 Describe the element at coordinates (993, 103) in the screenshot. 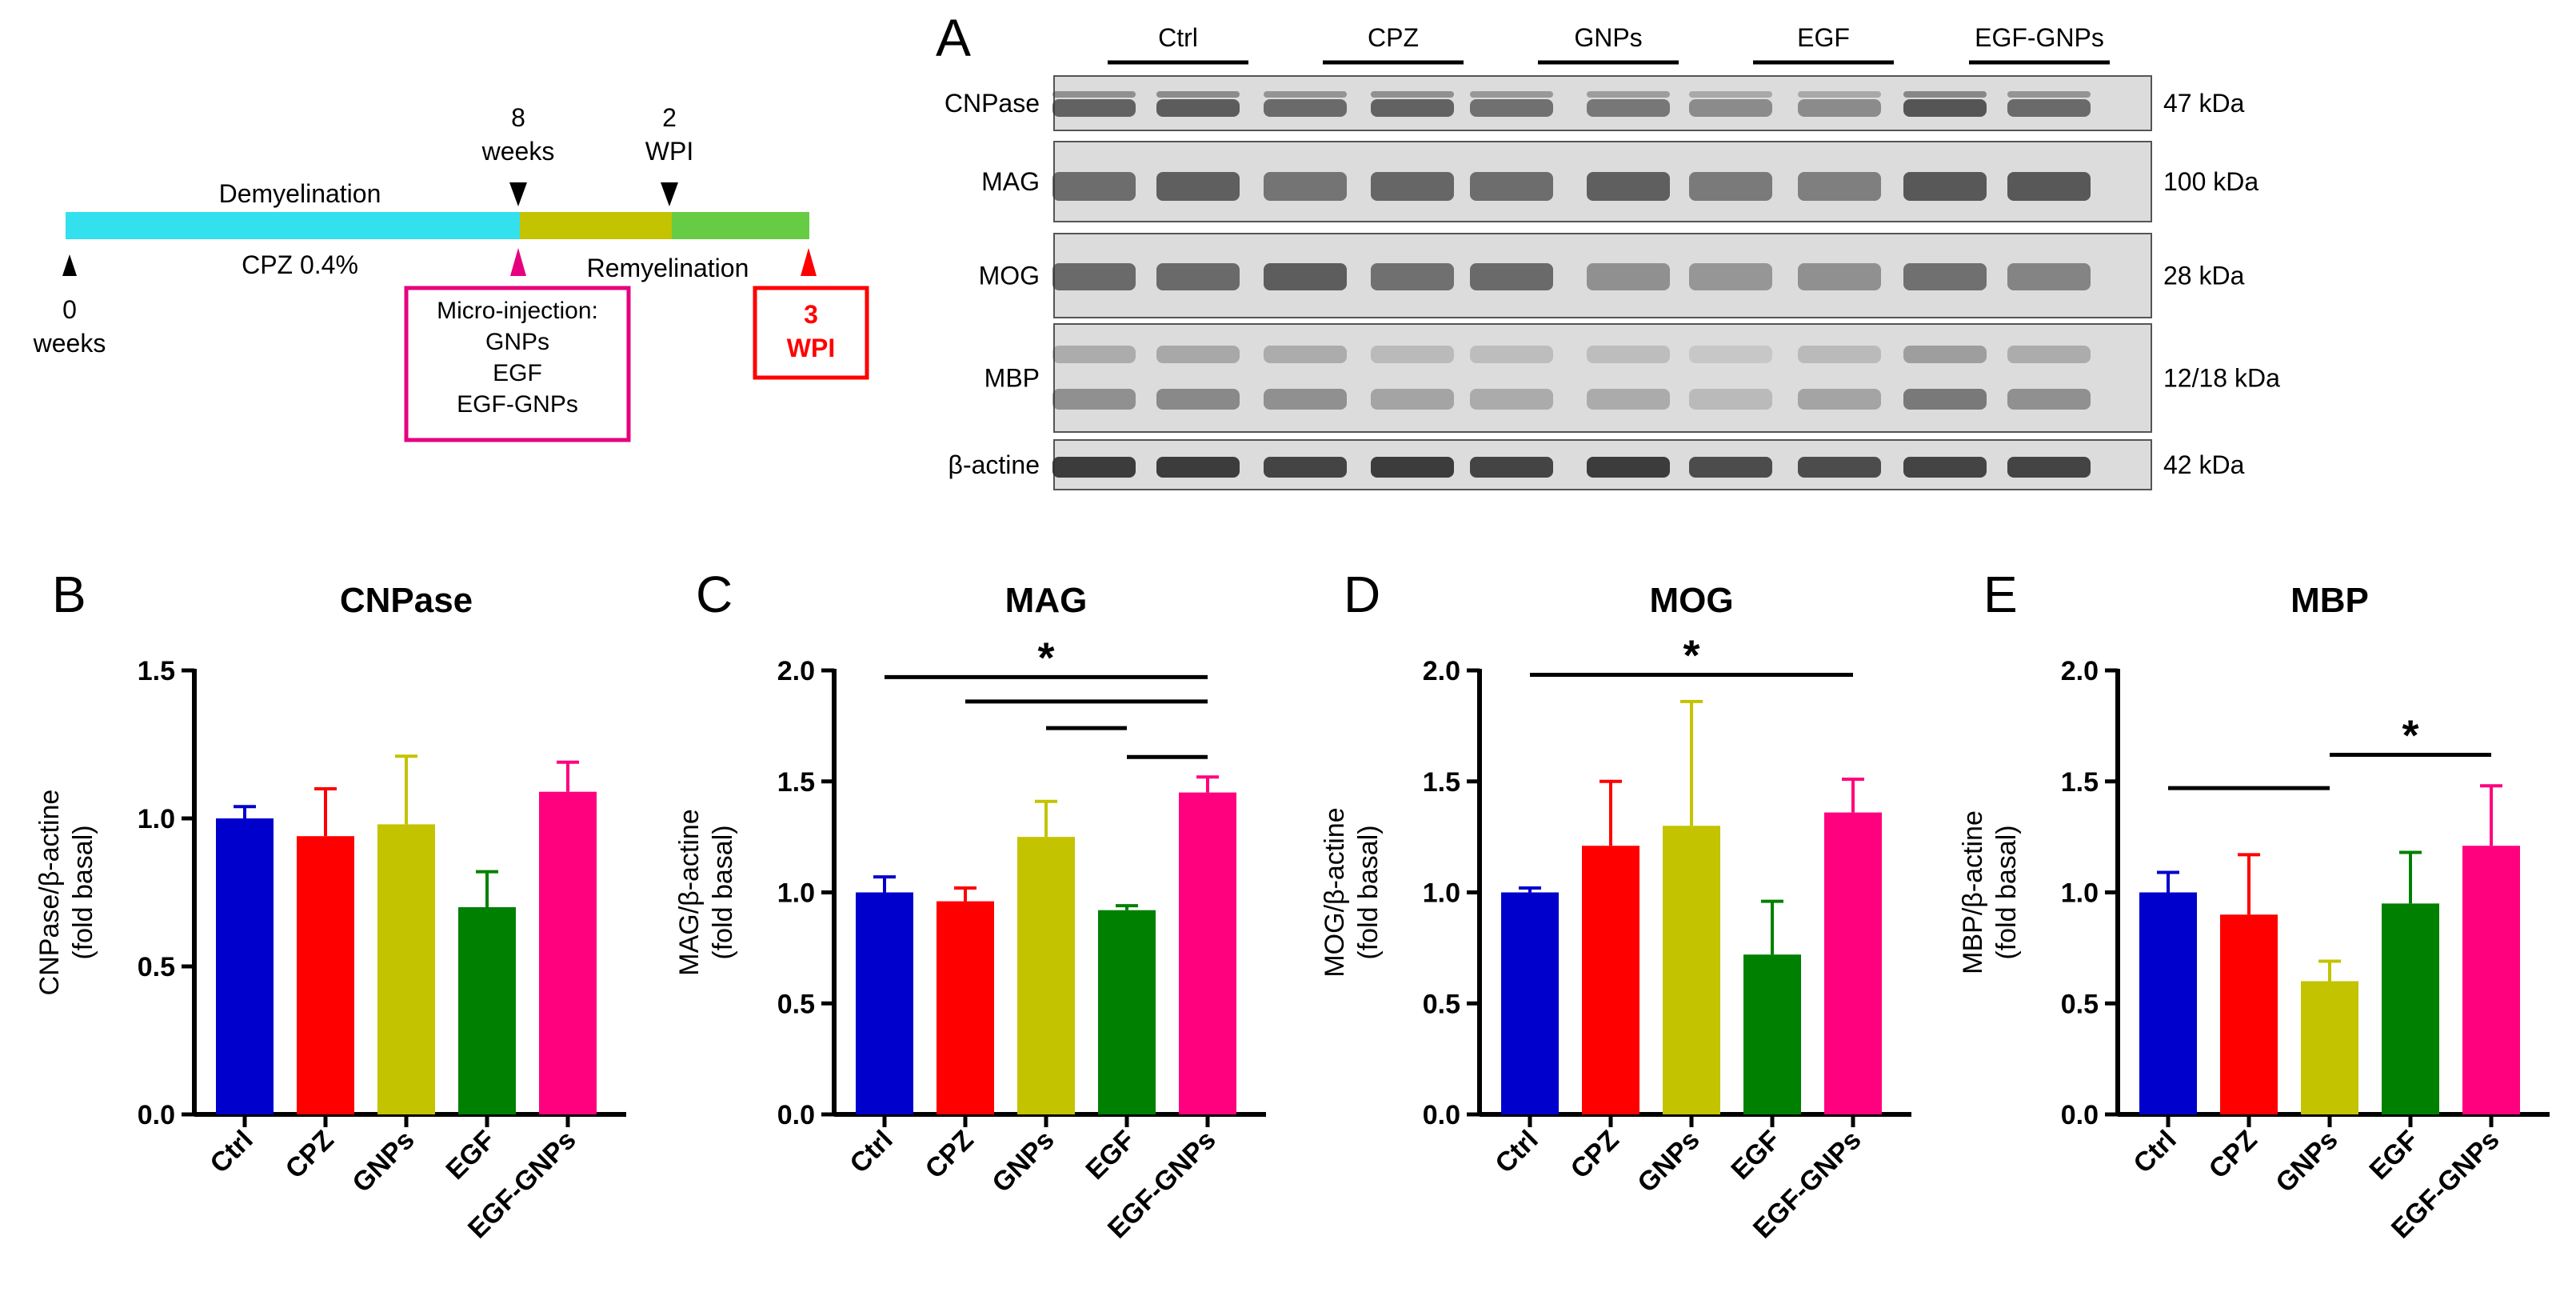

I see `blot-protein-label: CNPase` at that location.